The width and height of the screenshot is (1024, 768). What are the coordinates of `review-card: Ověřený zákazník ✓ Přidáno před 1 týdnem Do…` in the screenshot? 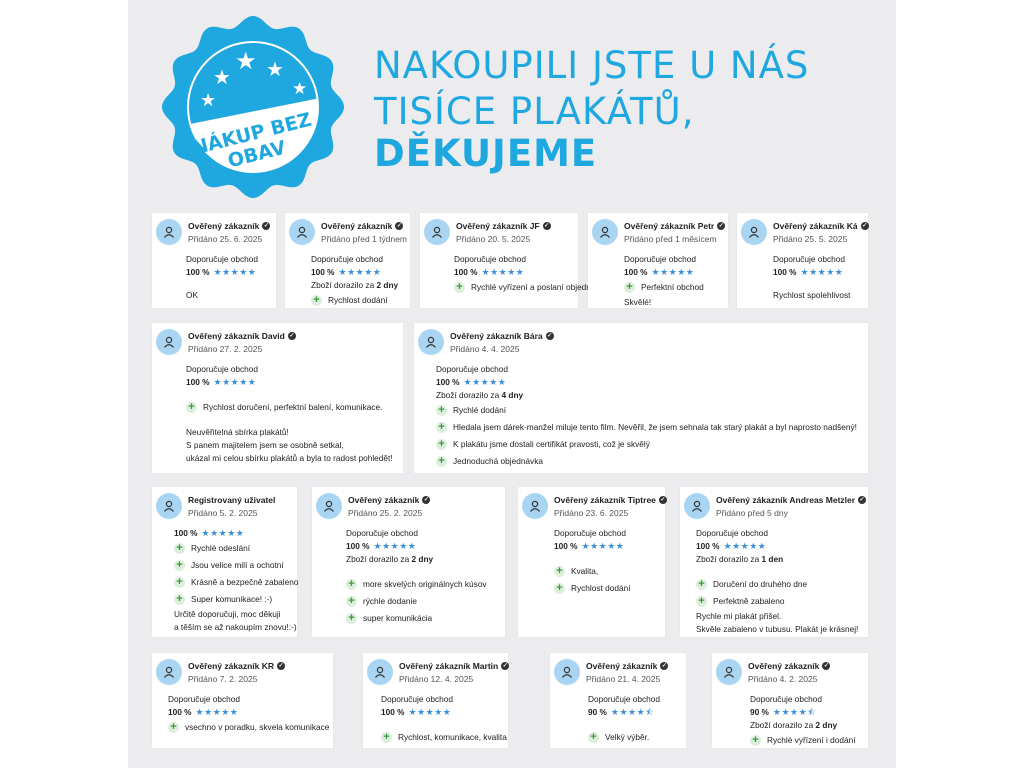 It's located at (347, 260).